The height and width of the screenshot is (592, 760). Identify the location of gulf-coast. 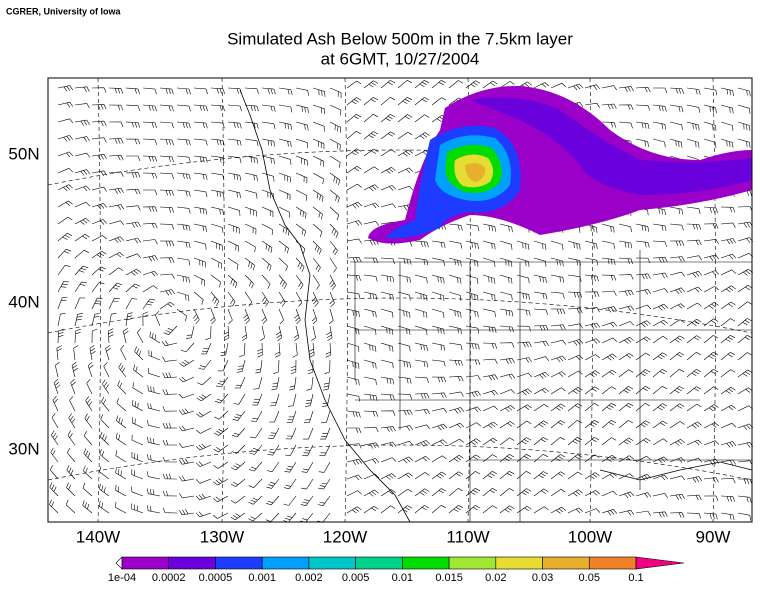
(676, 471).